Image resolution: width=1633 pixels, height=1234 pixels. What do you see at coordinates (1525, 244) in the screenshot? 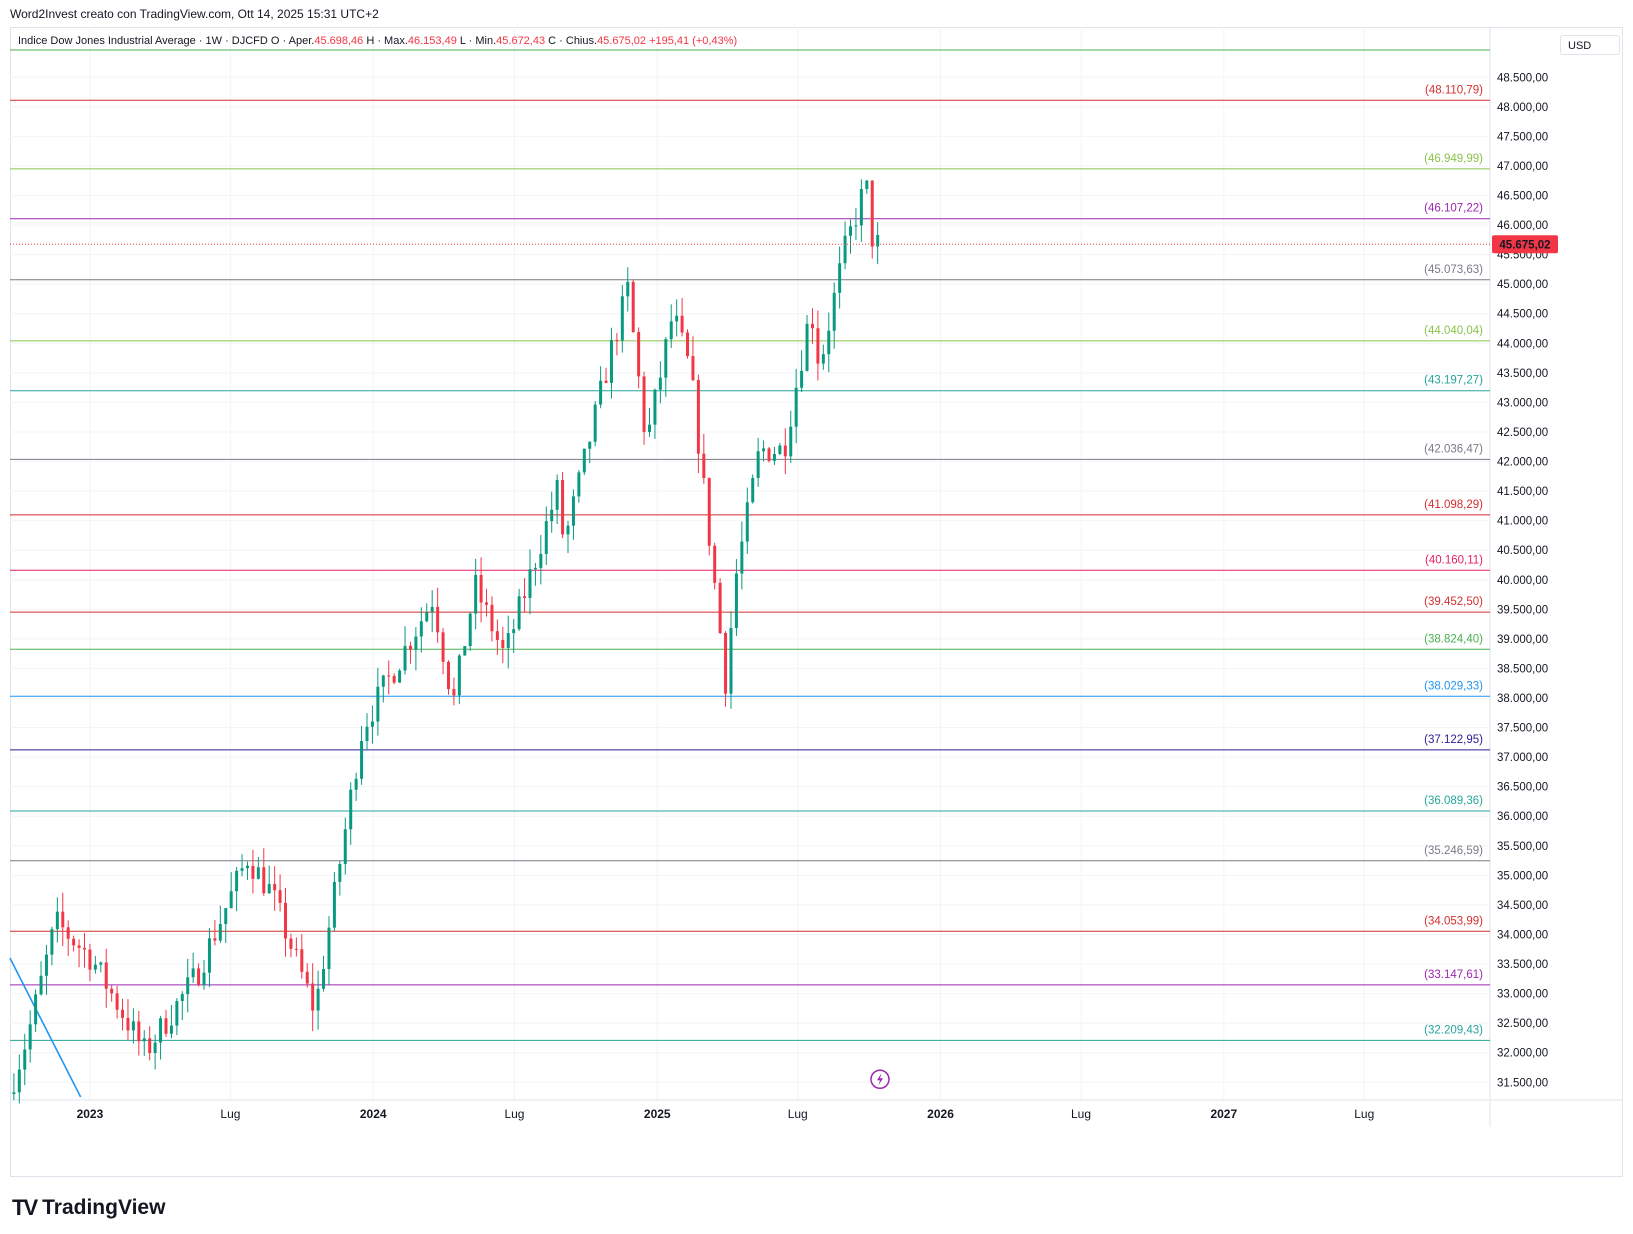
I see `last-price-tag` at bounding box center [1525, 244].